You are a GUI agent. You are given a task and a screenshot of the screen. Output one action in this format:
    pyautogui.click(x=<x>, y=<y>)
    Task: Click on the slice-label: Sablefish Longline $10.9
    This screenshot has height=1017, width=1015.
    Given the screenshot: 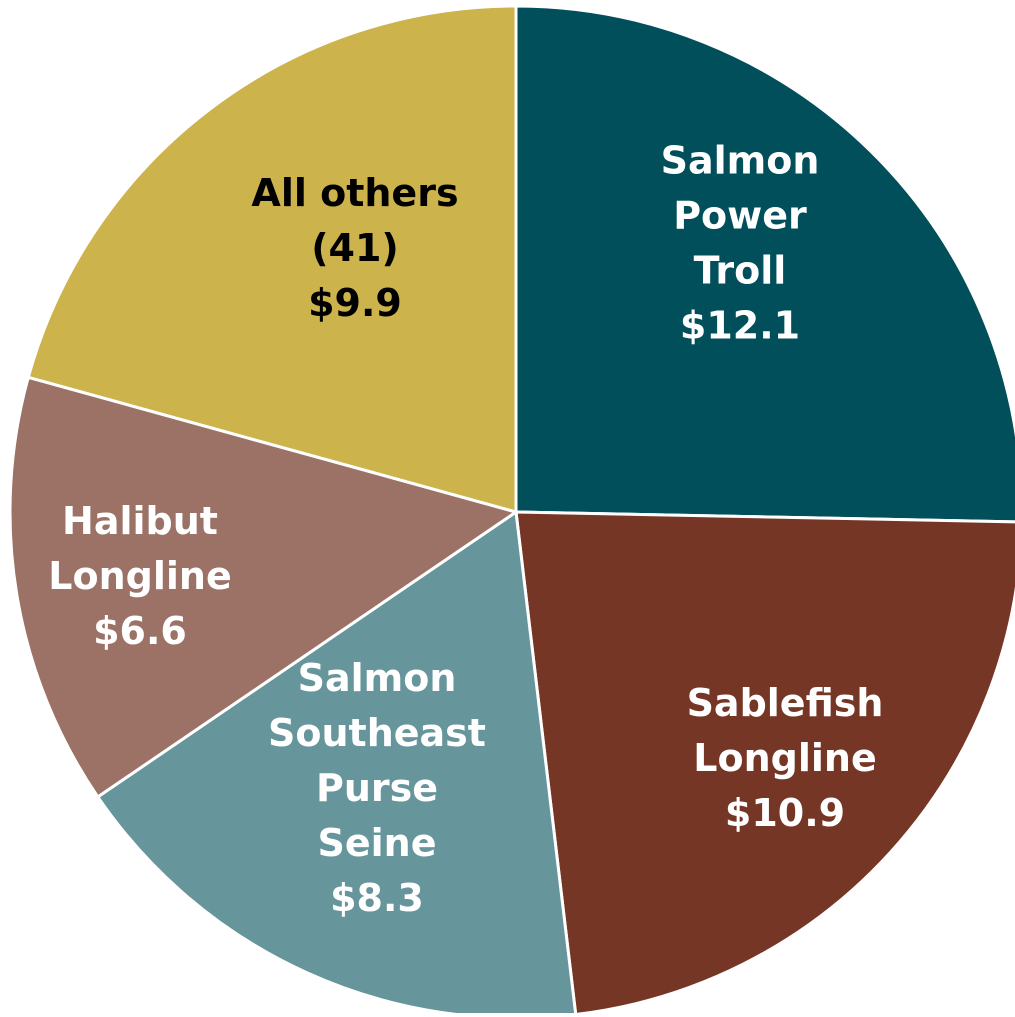 What is the action you would take?
    pyautogui.click(x=785, y=758)
    